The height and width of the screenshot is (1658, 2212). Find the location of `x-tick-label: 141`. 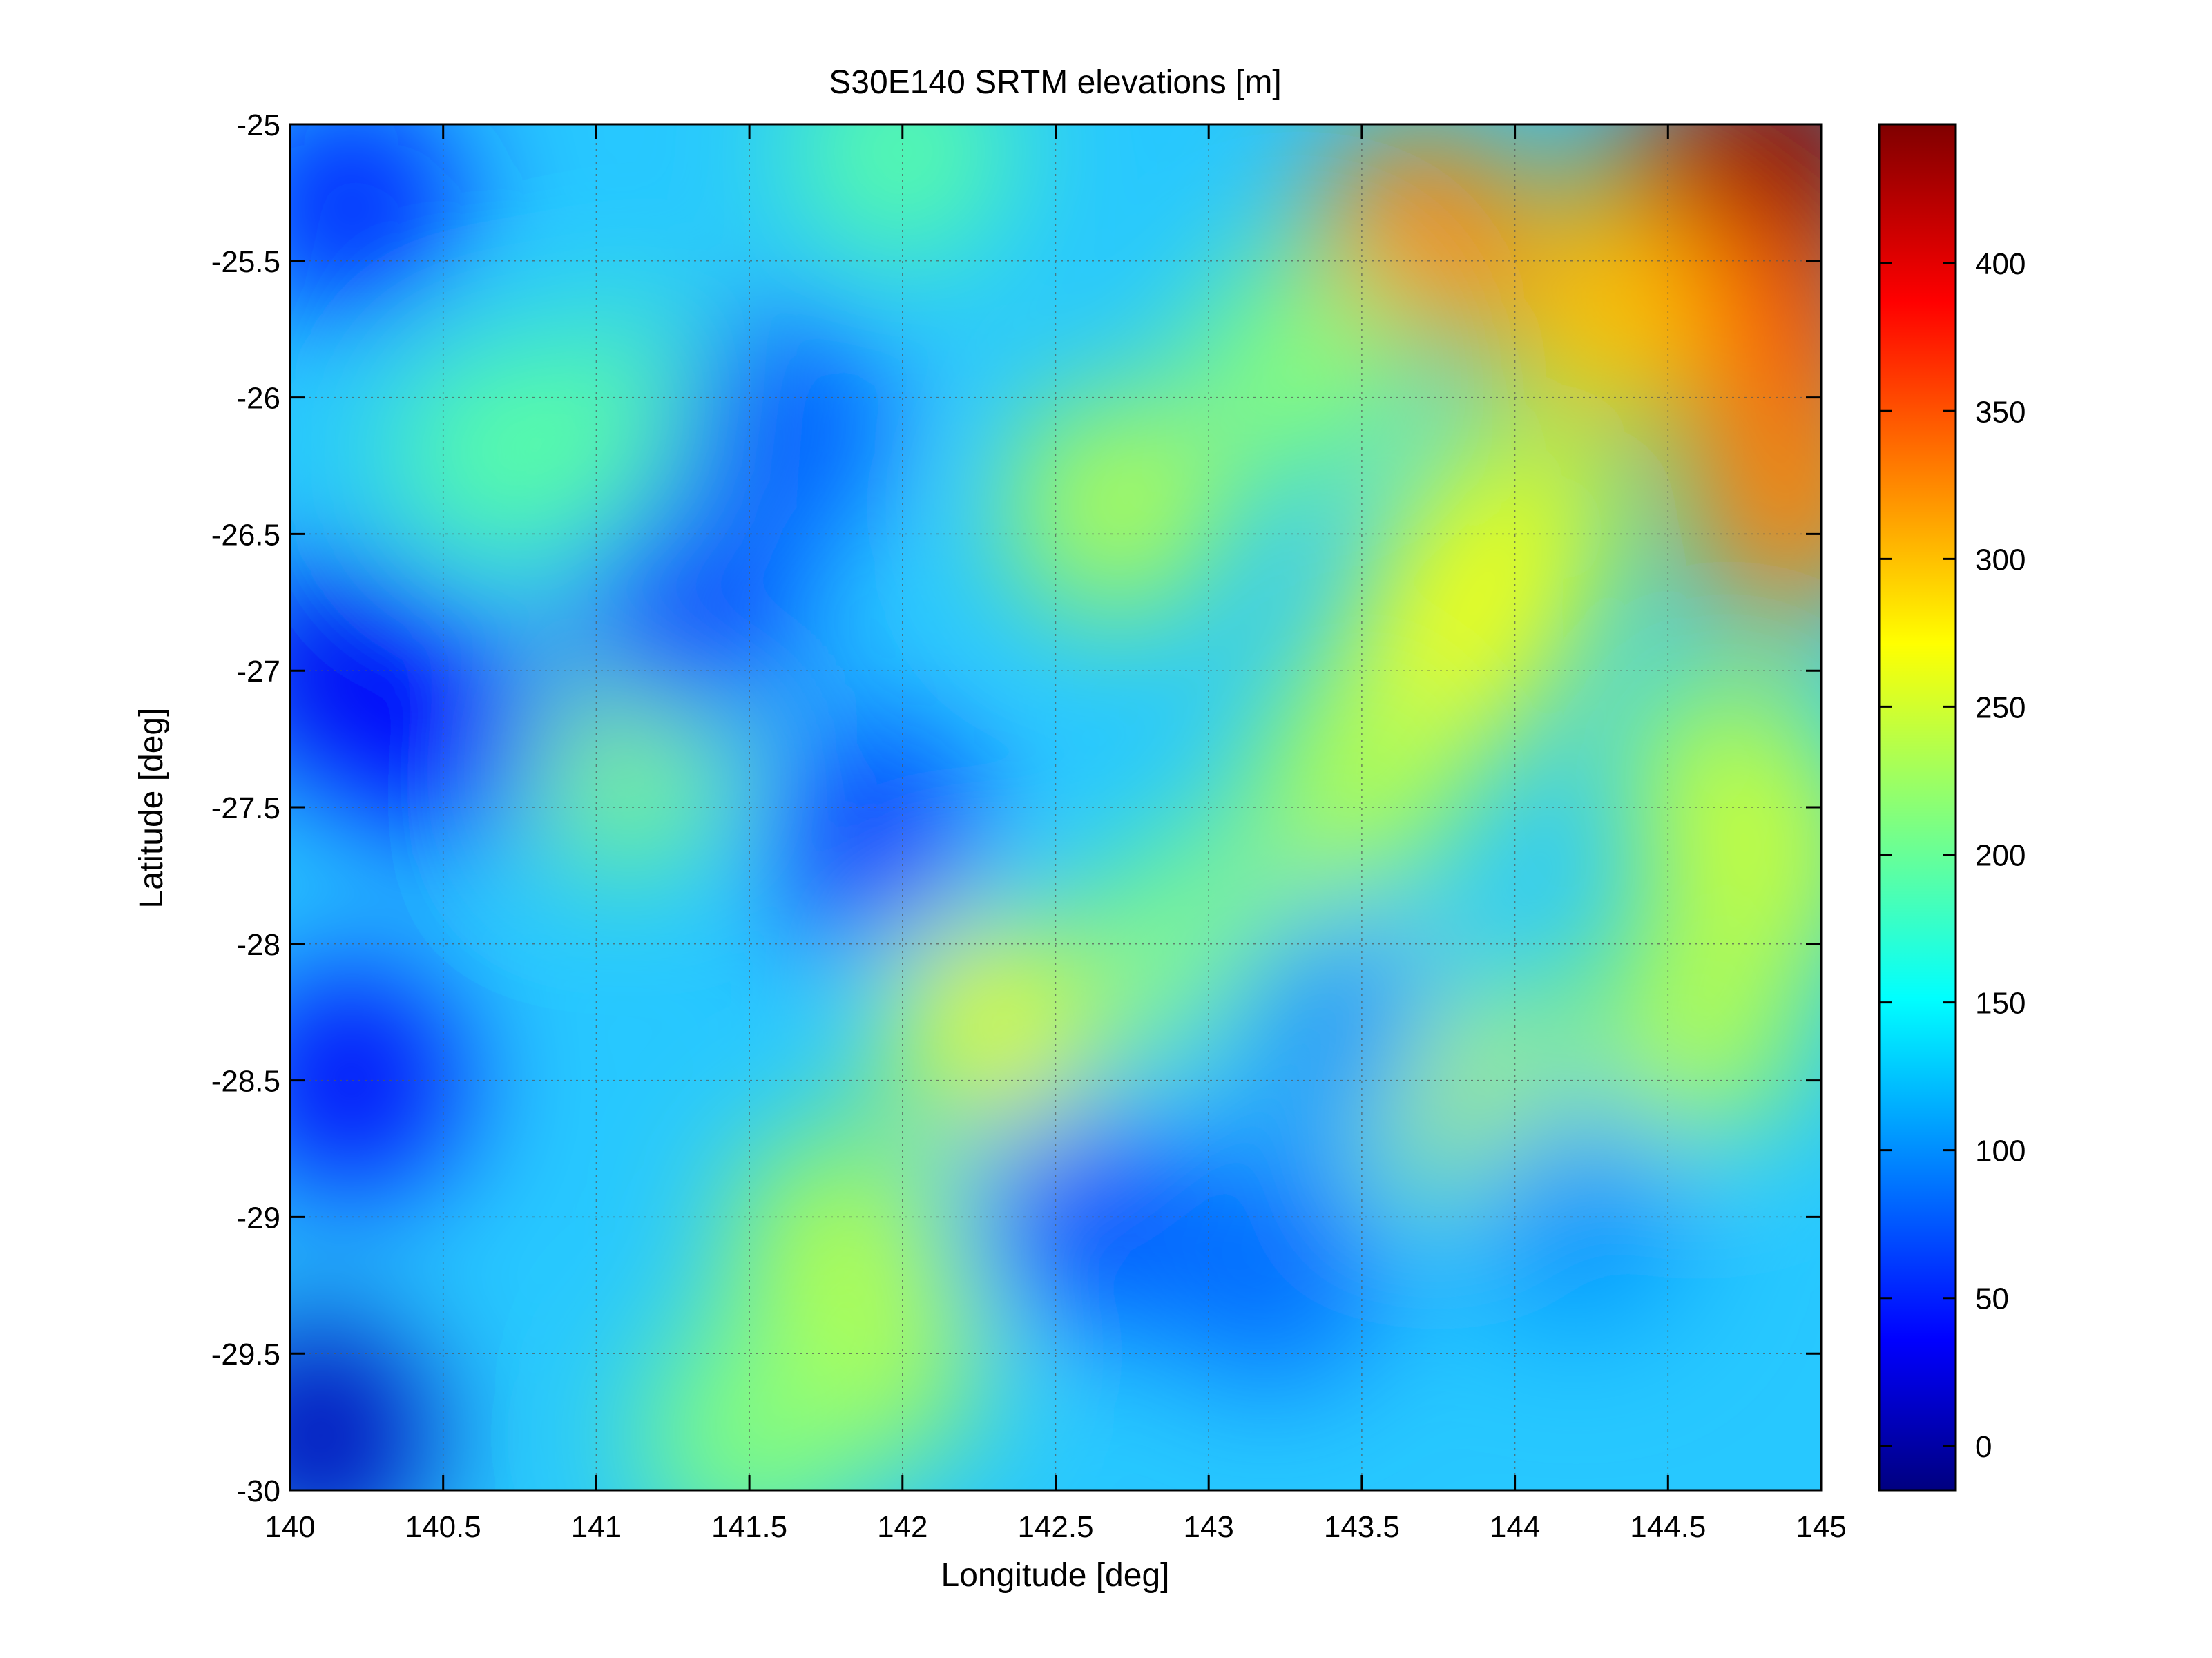

x-tick-label: 141 is located at coordinates (597, 1527).